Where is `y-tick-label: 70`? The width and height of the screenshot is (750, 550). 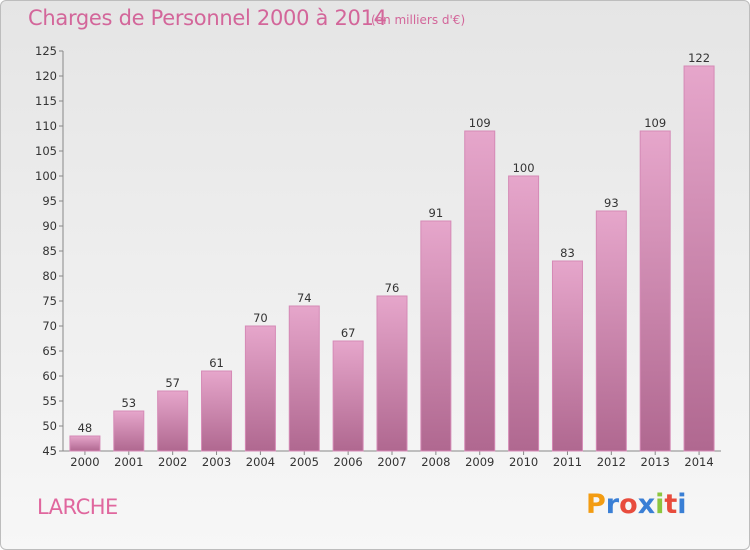
y-tick-label: 70 is located at coordinates (49, 326).